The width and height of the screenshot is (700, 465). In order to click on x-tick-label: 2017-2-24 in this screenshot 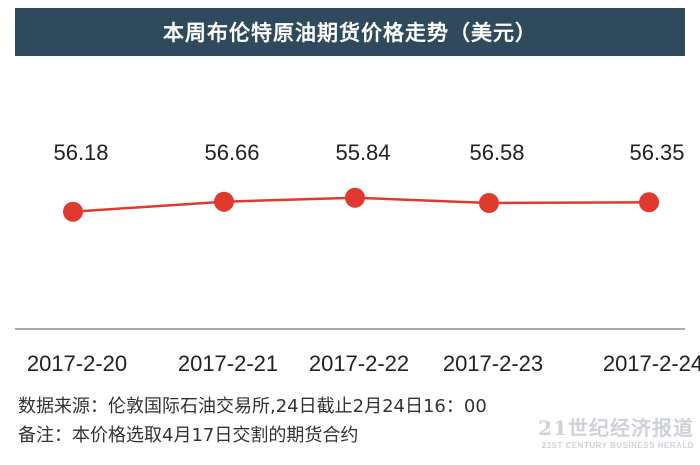, I will do `click(651, 363)`.